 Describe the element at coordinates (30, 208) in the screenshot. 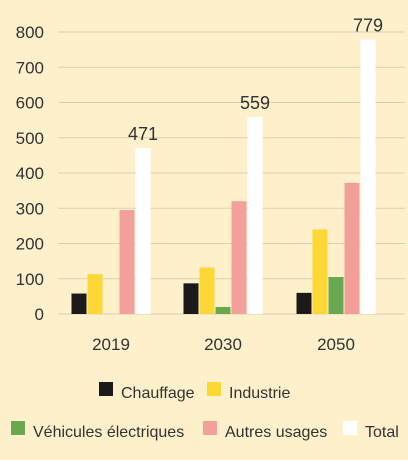

I see `y-tick-label: 300` at that location.